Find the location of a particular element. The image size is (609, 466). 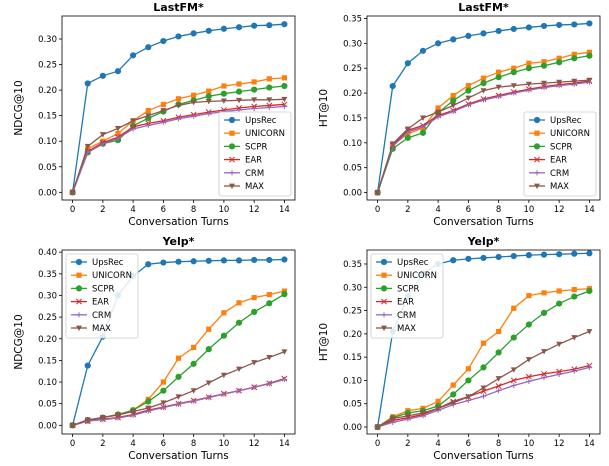

y-axis-label: HT@10 is located at coordinates (324, 108).